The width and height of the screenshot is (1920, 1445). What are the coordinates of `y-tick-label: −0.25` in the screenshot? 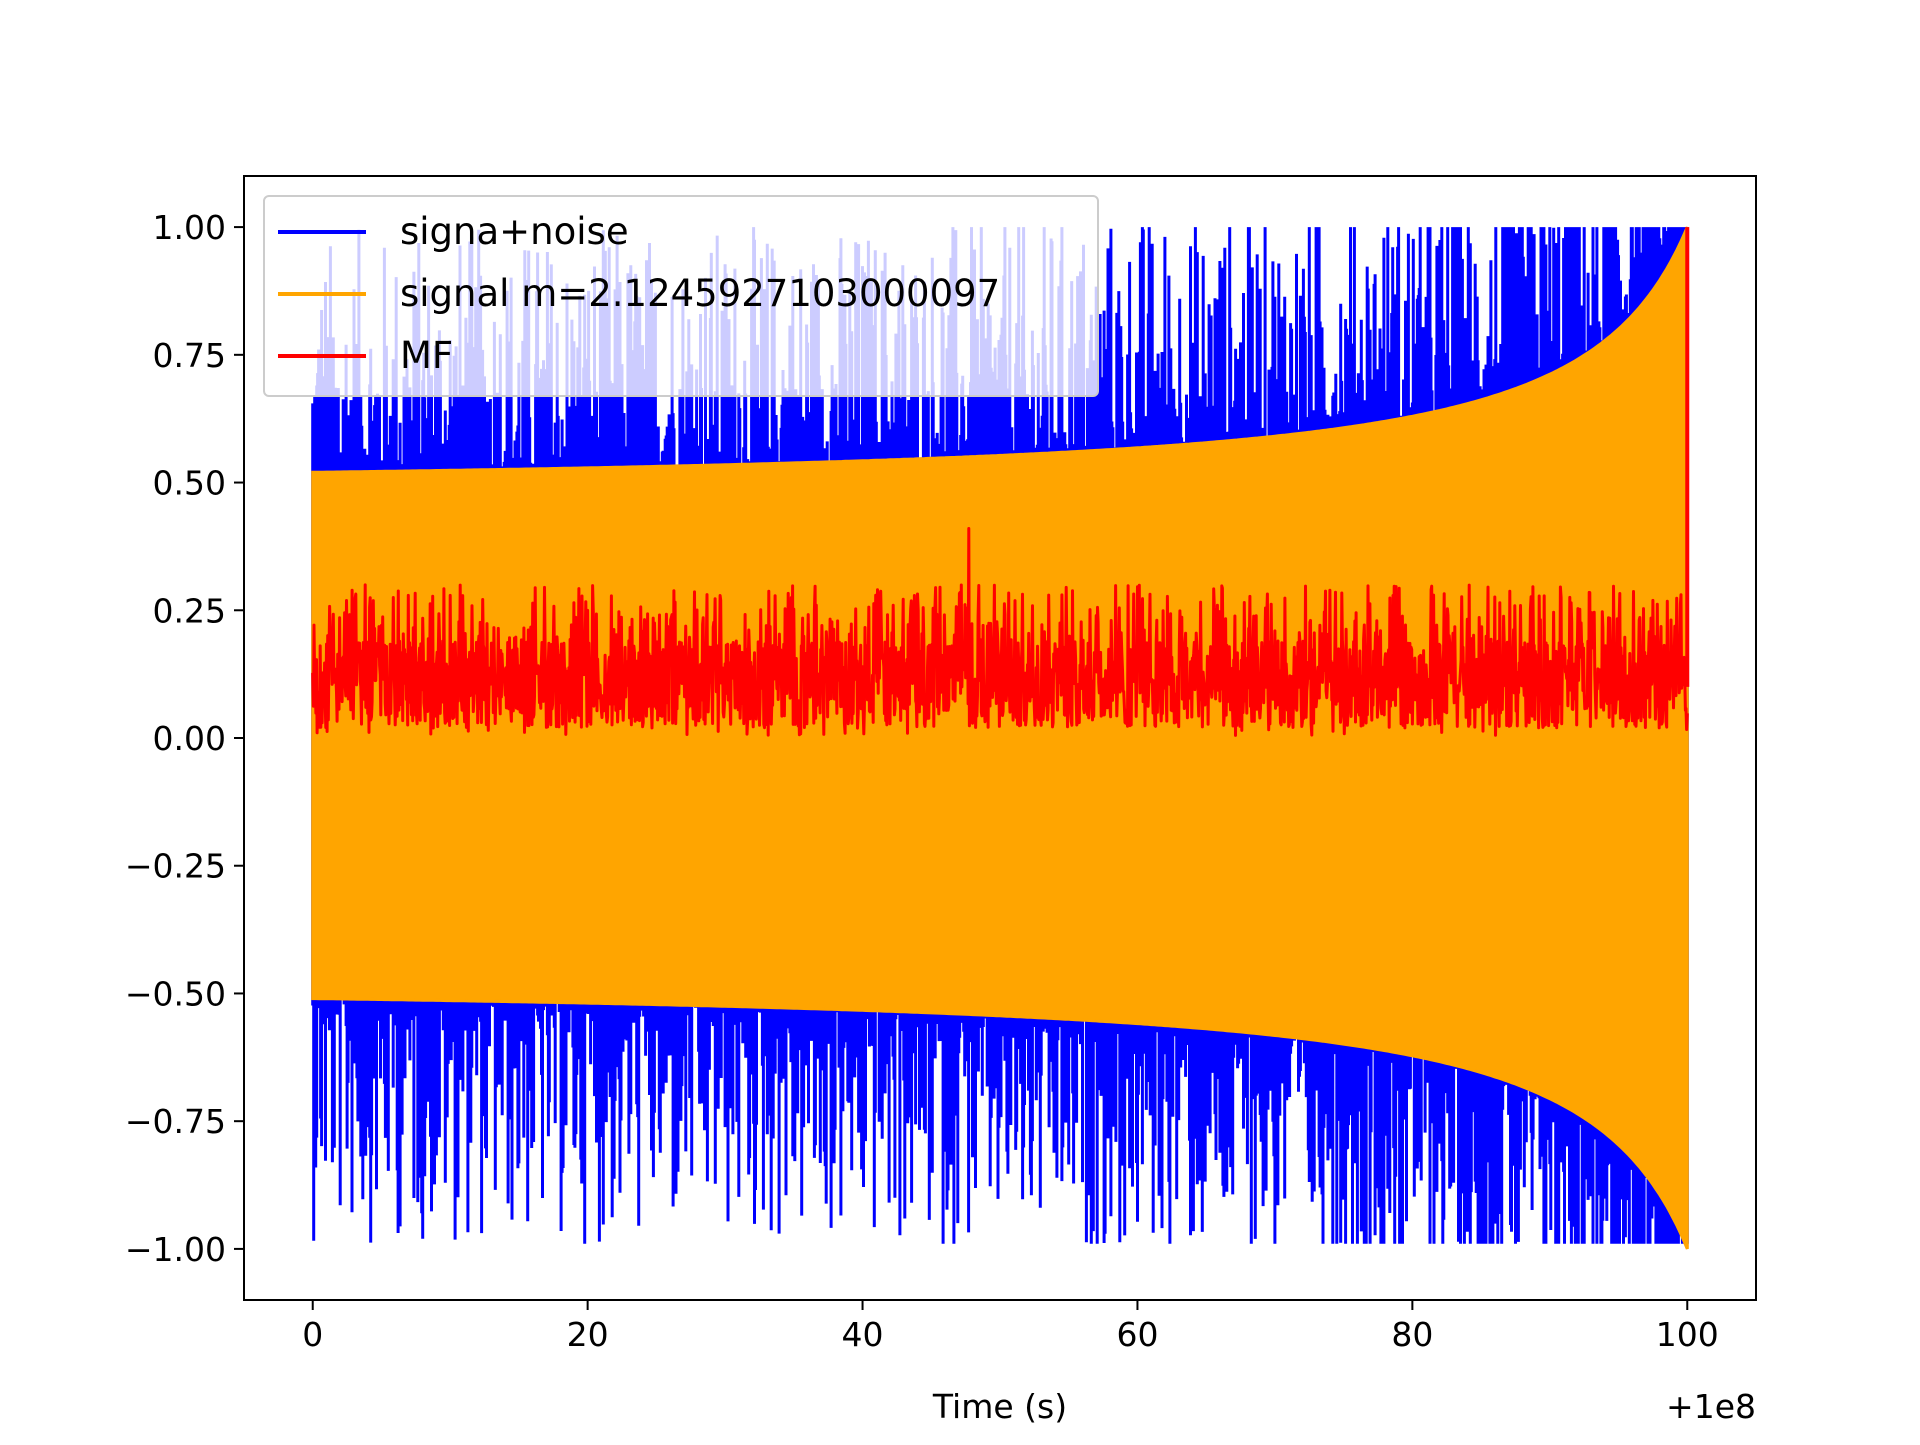 It's located at (175, 866).